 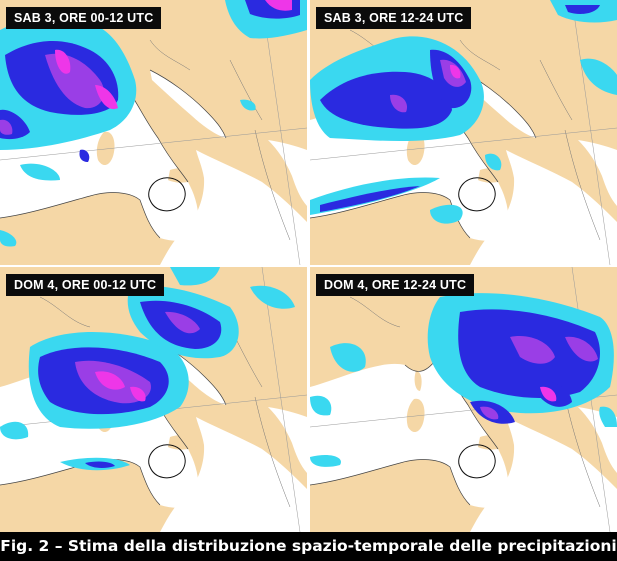 I want to click on panel-label: SAB 3, ORE 00-12 UTC, so click(x=84, y=18).